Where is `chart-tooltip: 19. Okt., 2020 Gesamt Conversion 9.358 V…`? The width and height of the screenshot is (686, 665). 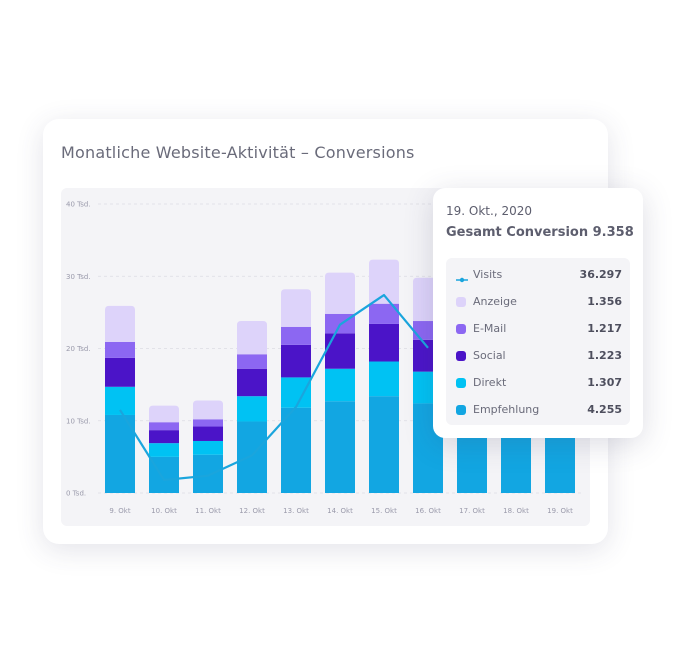 chart-tooltip: 19. Okt., 2020 Gesamt Conversion 9.358 V… is located at coordinates (538, 313).